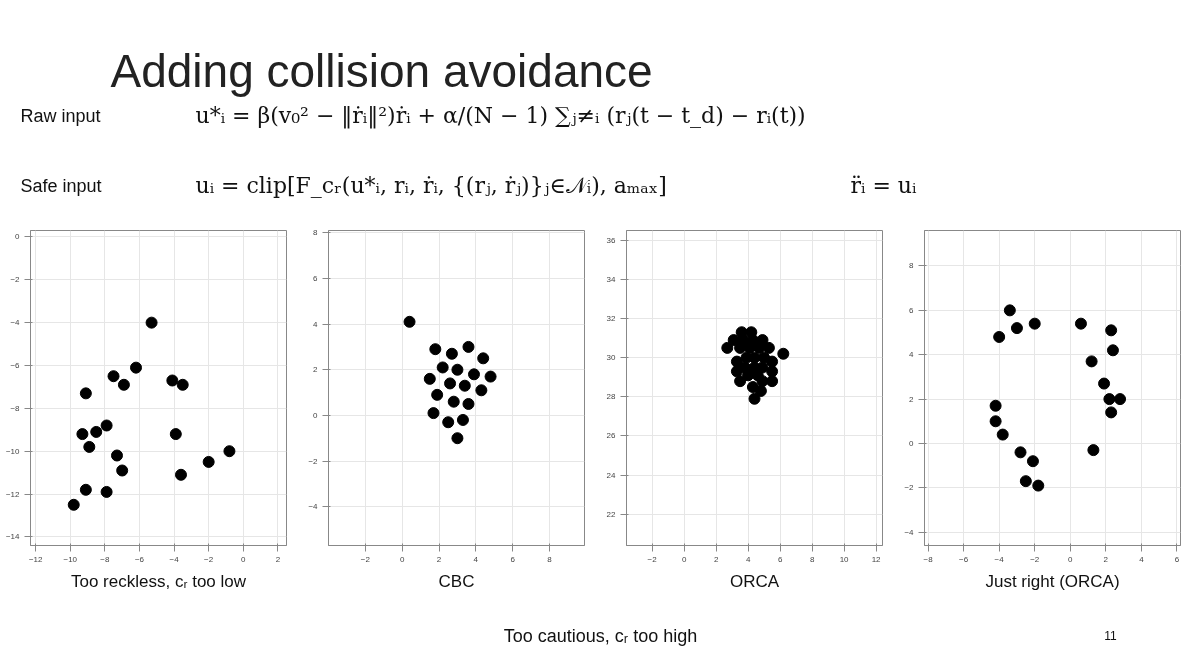 Image resolution: width=1200 pixels, height=672 pixels. I want to click on y-tick-label: 28, so click(611, 397).